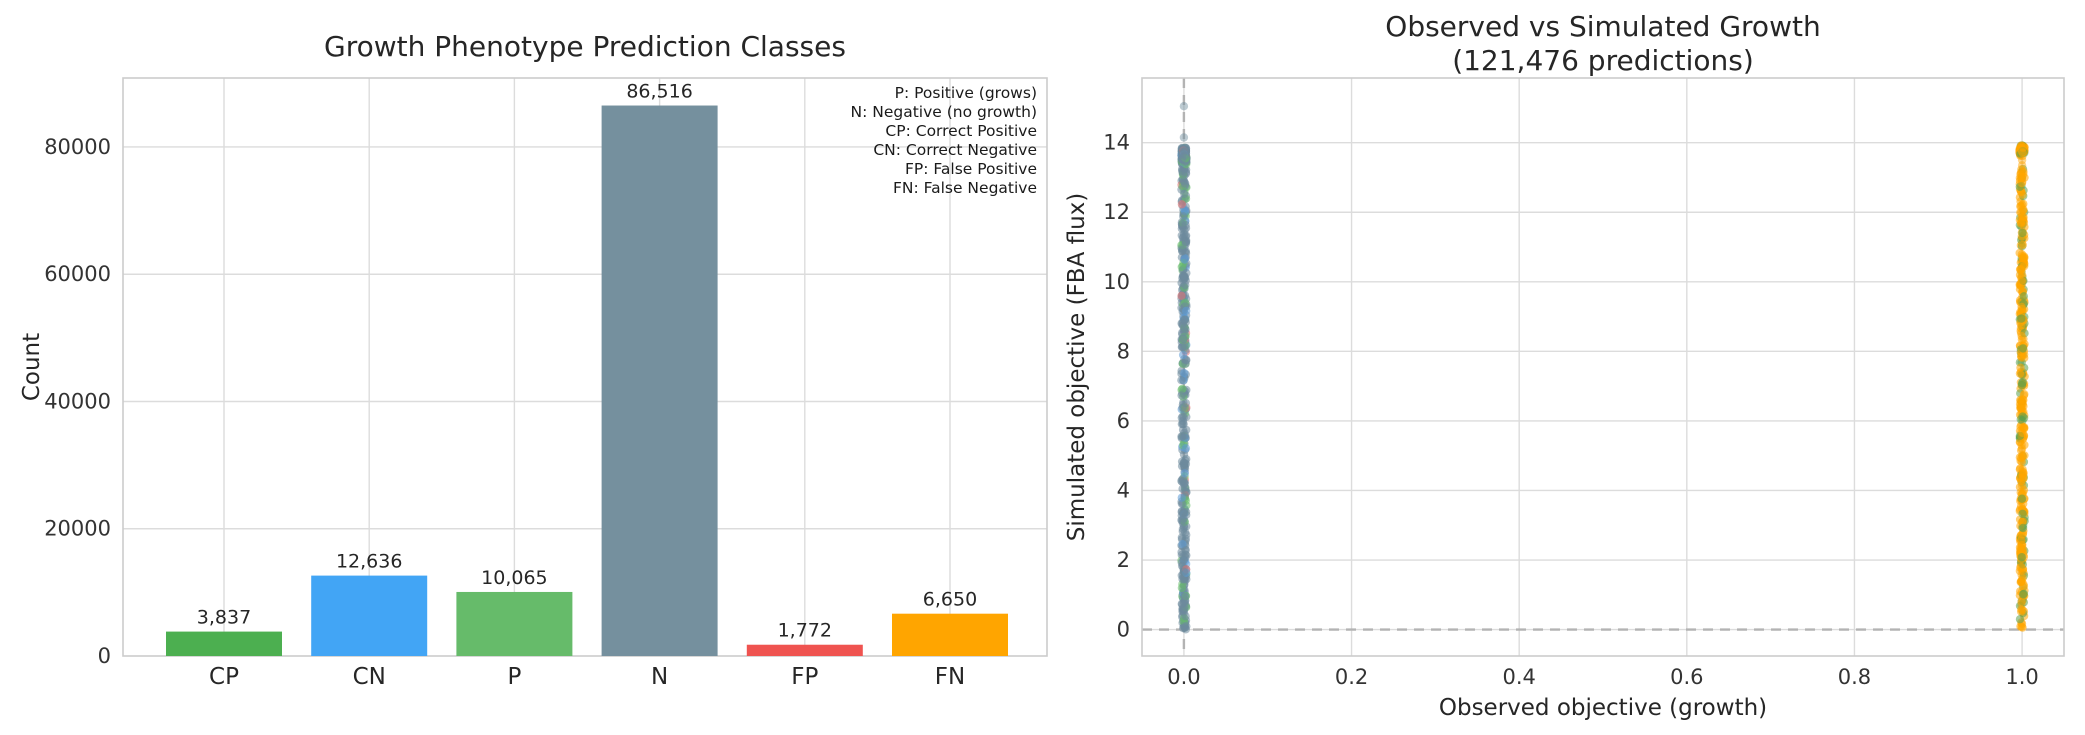 The height and width of the screenshot is (735, 2085). I want to click on bar-value-label-CN: 12,636, so click(369, 562).